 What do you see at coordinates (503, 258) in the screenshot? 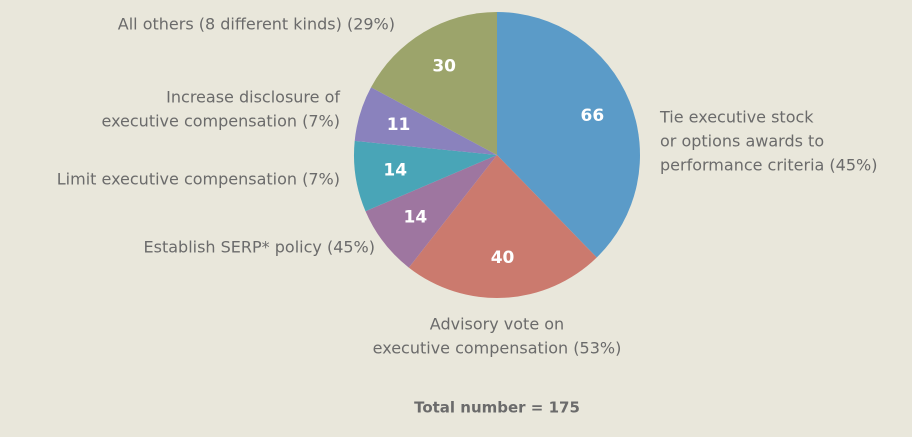
I see `data-label: 40` at bounding box center [503, 258].